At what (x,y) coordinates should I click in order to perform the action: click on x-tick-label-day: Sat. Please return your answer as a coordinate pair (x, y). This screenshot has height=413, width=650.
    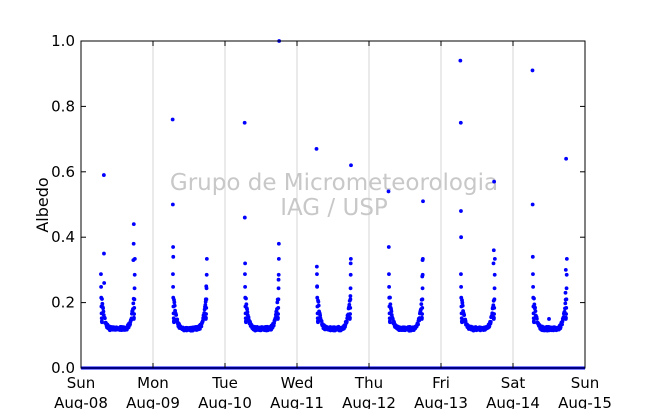
    Looking at the image, I should click on (513, 383).